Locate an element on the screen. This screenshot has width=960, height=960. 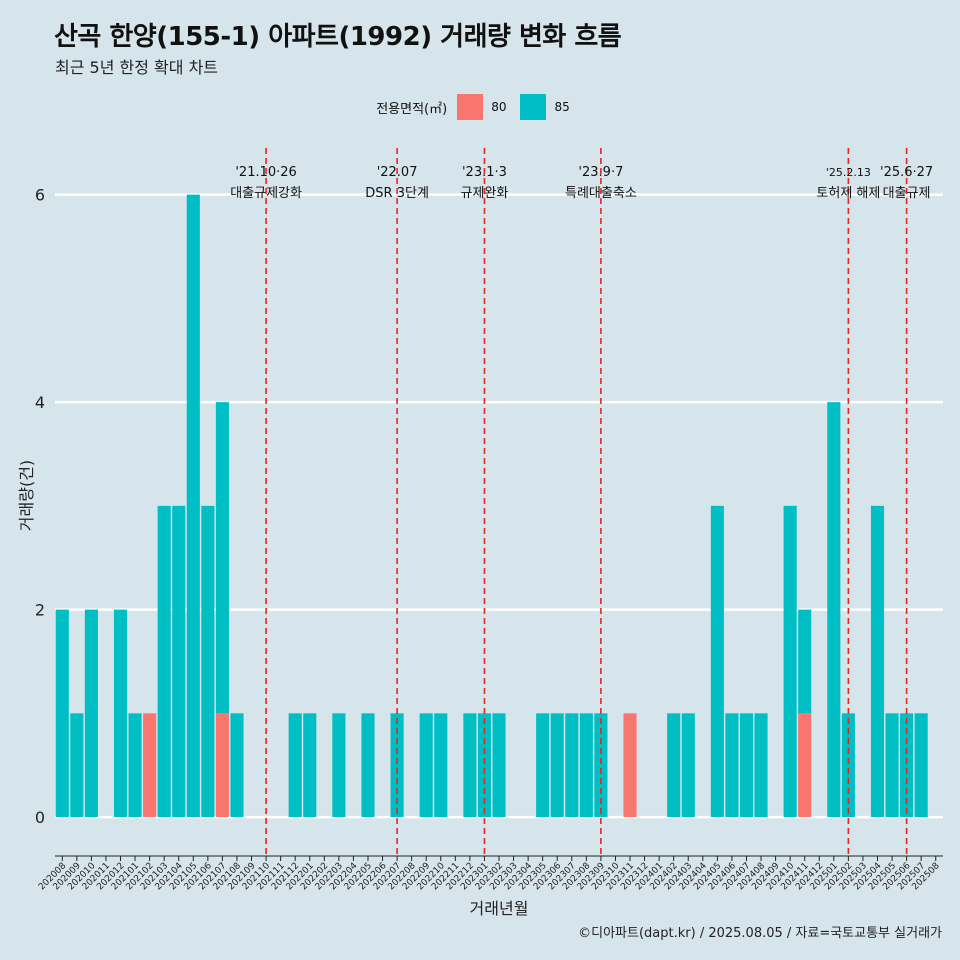
event-date-4: '25.2.13 is located at coordinates (848, 172).